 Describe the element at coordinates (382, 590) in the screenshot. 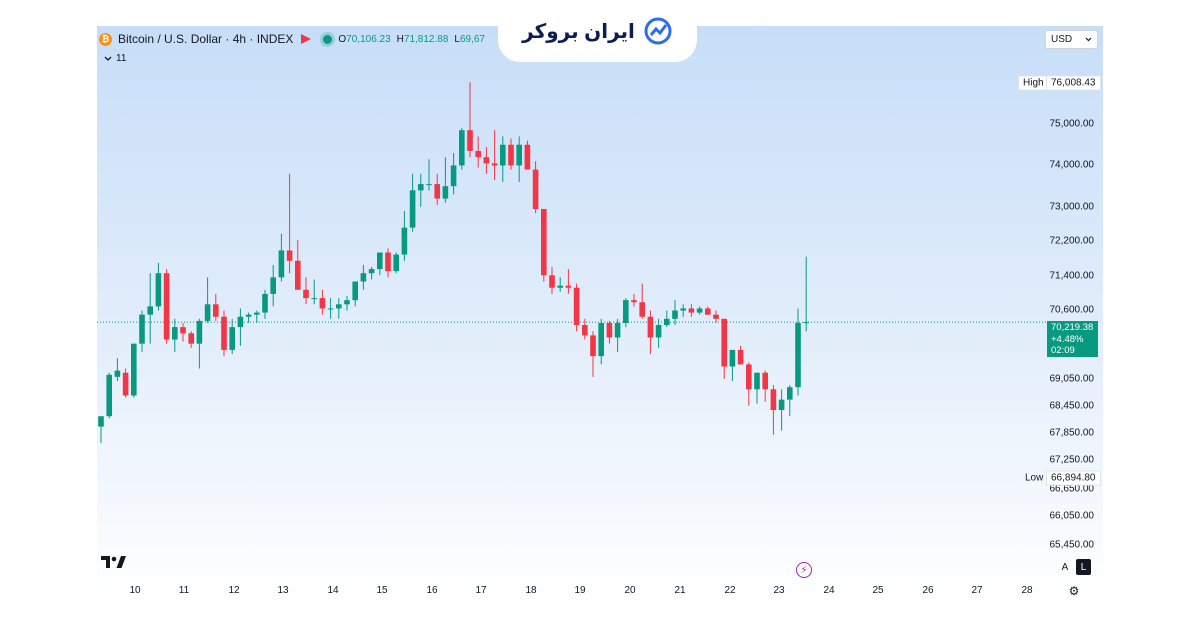

I see `time-tick-label: 15` at that location.